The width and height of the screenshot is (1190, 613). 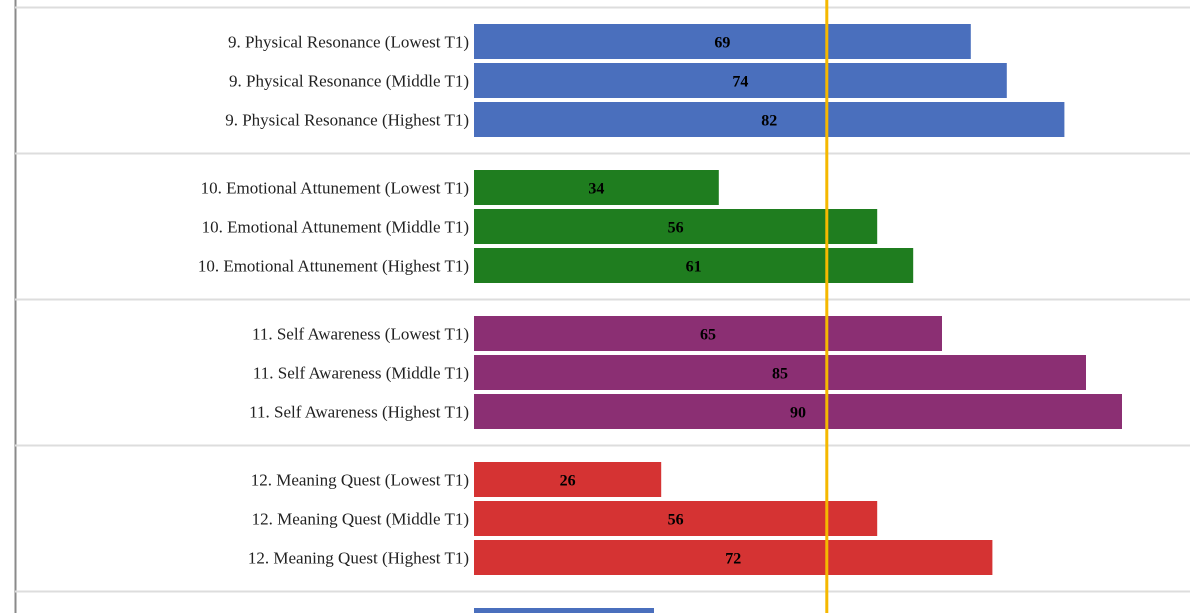 I want to click on category-label: 9. Physical Resonance (Highest T1), so click(x=347, y=120).